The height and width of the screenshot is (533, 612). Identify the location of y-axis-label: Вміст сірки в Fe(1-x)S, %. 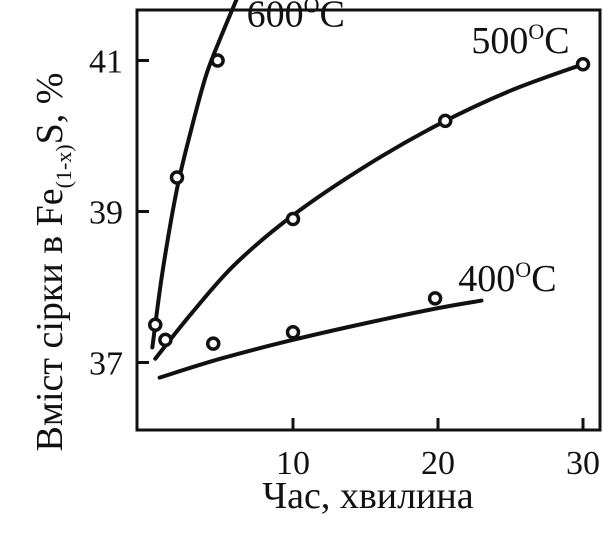
(52, 262).